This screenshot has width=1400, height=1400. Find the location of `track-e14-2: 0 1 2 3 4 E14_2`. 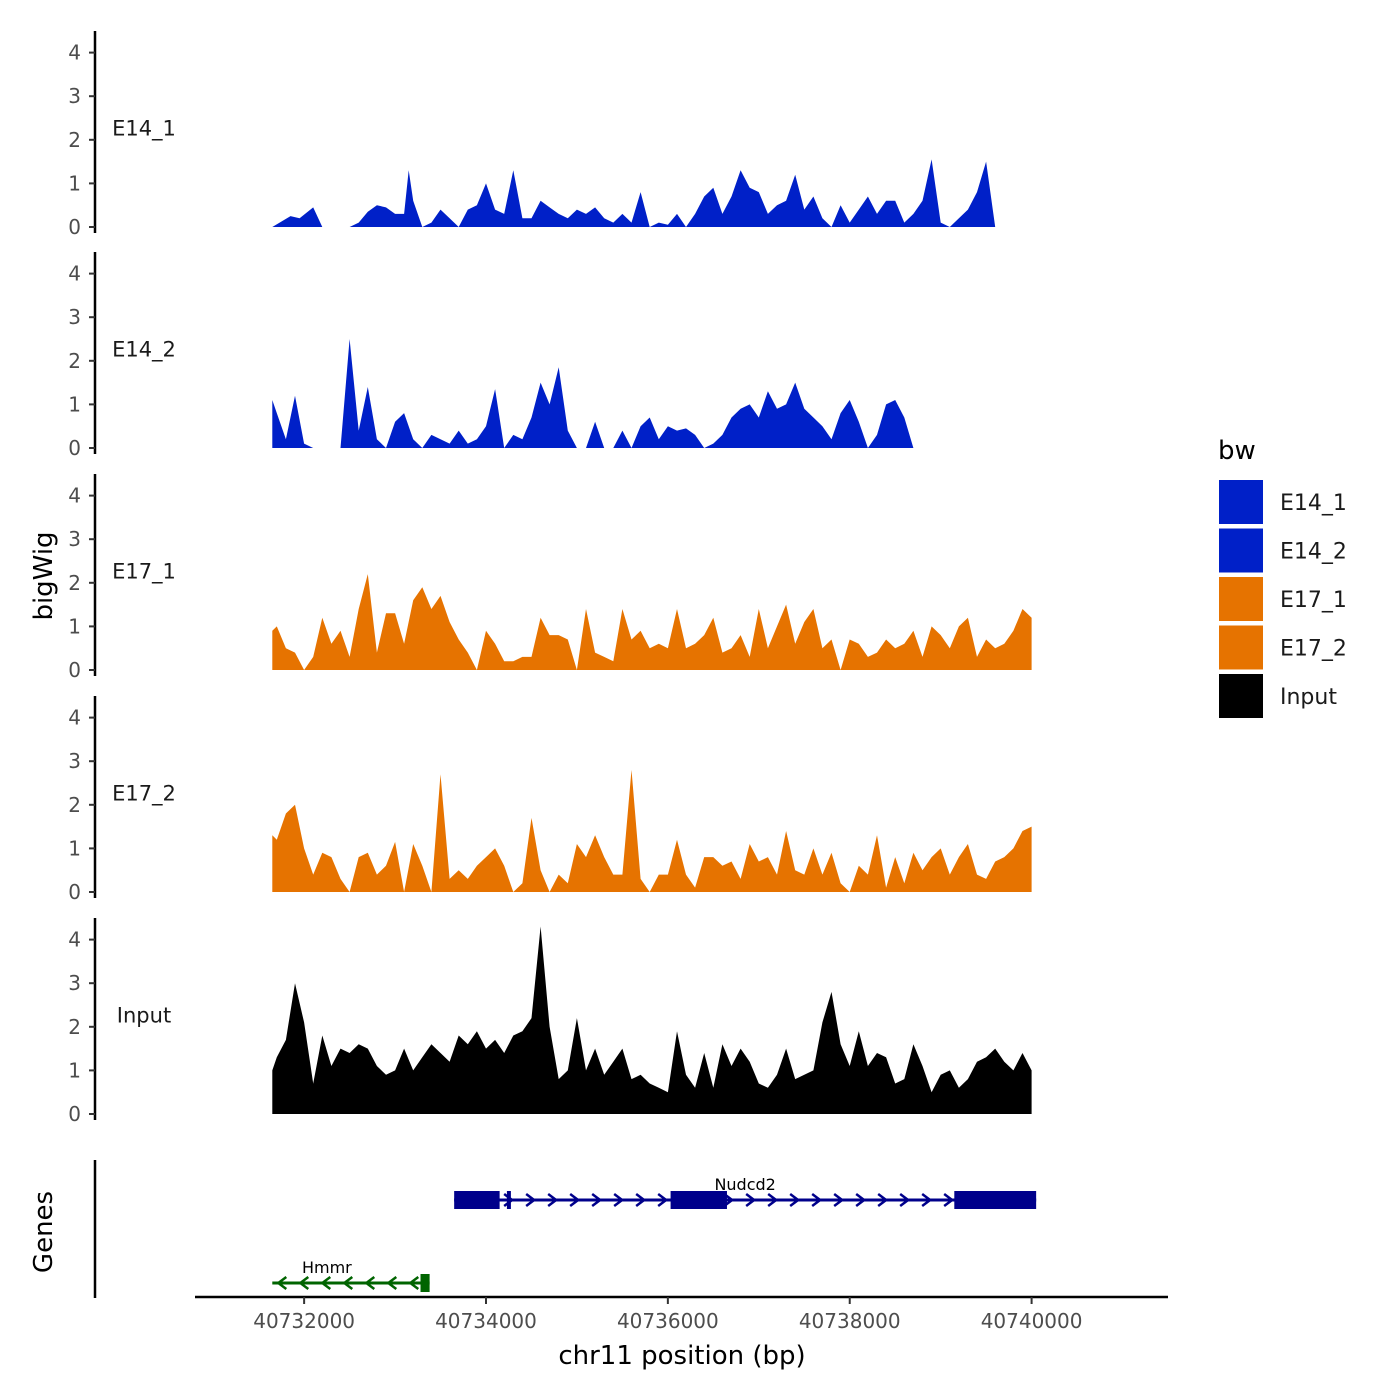

track-e14-2: 0 1 2 3 4 E14_2 is located at coordinates (550, 356).